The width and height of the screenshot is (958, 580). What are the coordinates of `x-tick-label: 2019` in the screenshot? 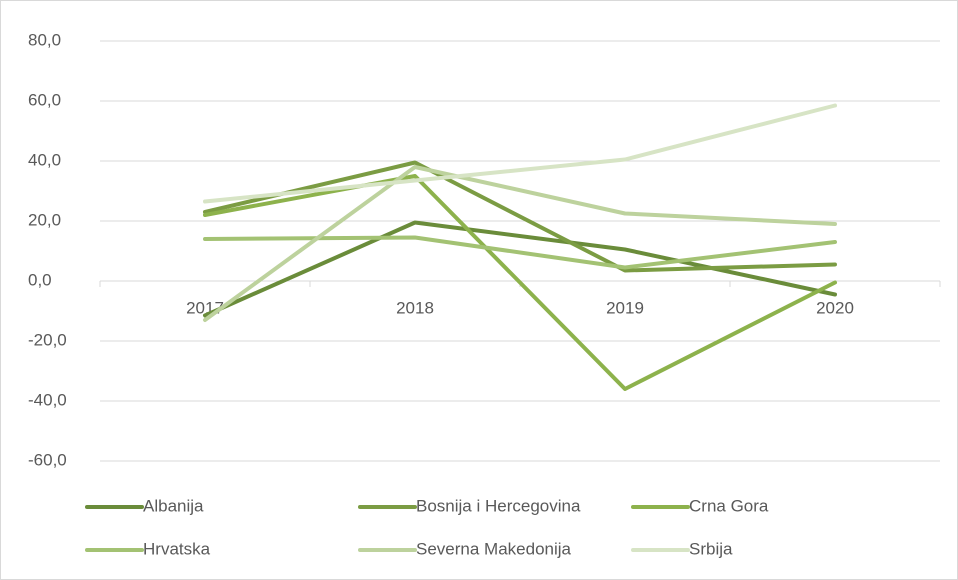 It's located at (625, 307).